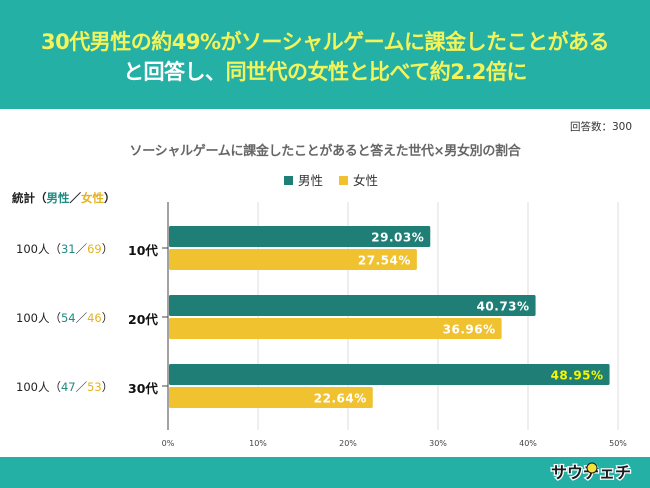 The height and width of the screenshot is (488, 650). What do you see at coordinates (143, 250) in the screenshot?
I see `category-label: 10代` at bounding box center [143, 250].